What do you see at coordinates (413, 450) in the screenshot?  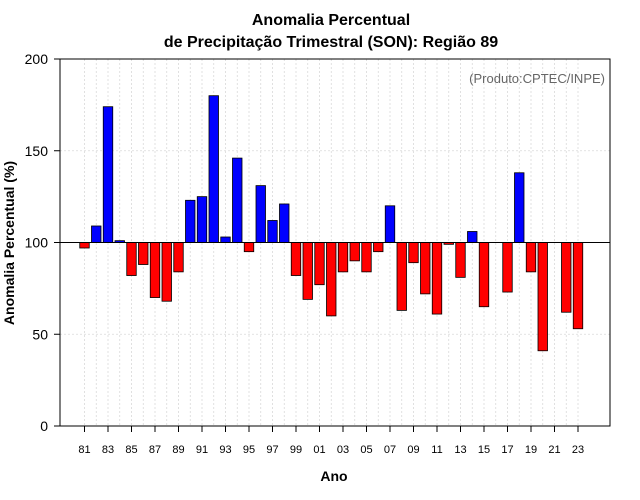 I see `x-tick-label: 09` at bounding box center [413, 450].